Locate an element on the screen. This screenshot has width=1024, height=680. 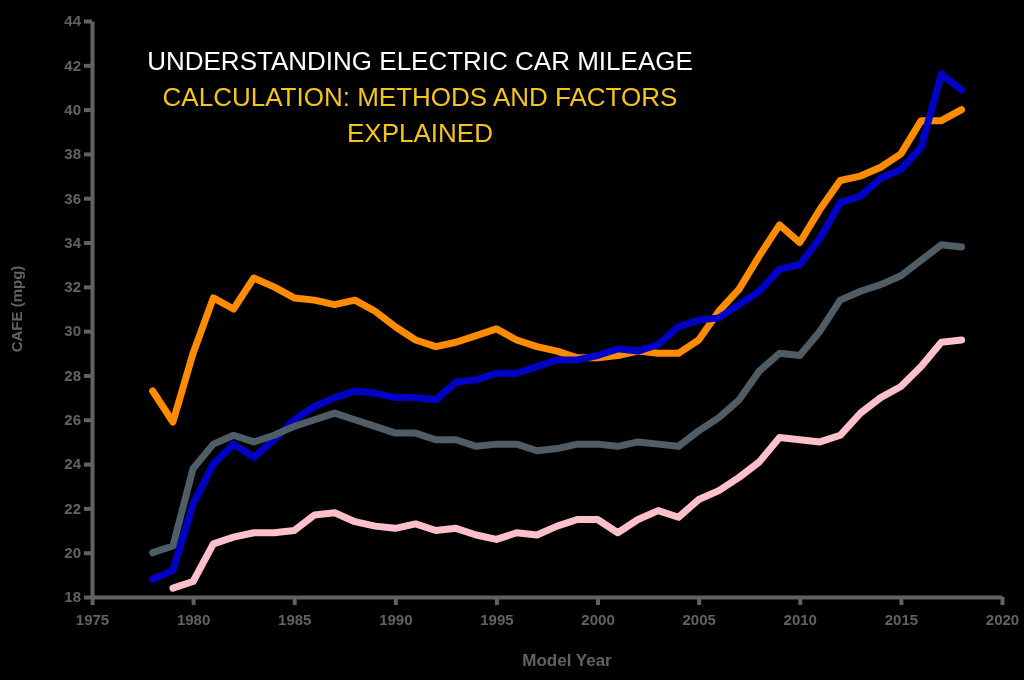
x-tick-label: 2005 is located at coordinates (699, 619).